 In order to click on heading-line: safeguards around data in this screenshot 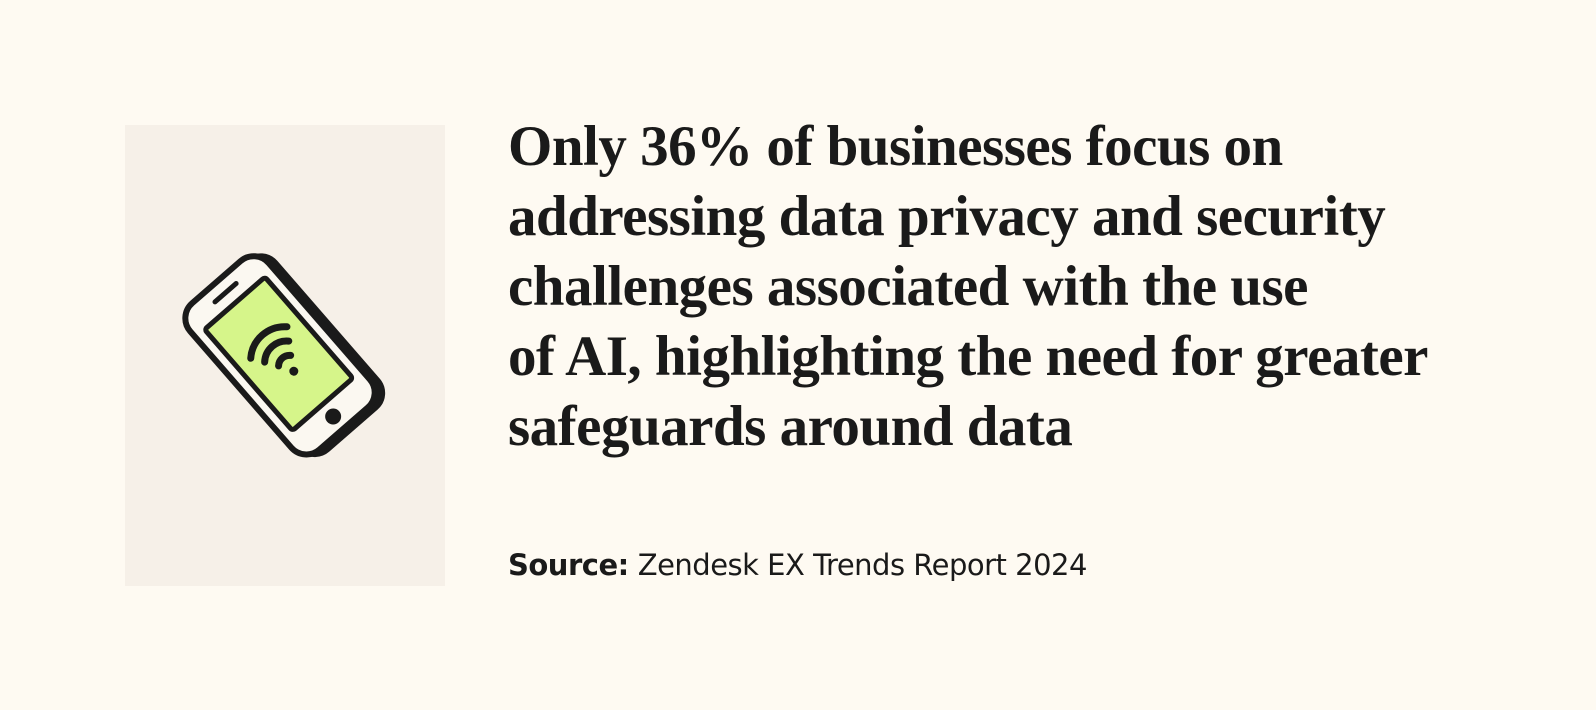, I will do `click(790, 426)`.